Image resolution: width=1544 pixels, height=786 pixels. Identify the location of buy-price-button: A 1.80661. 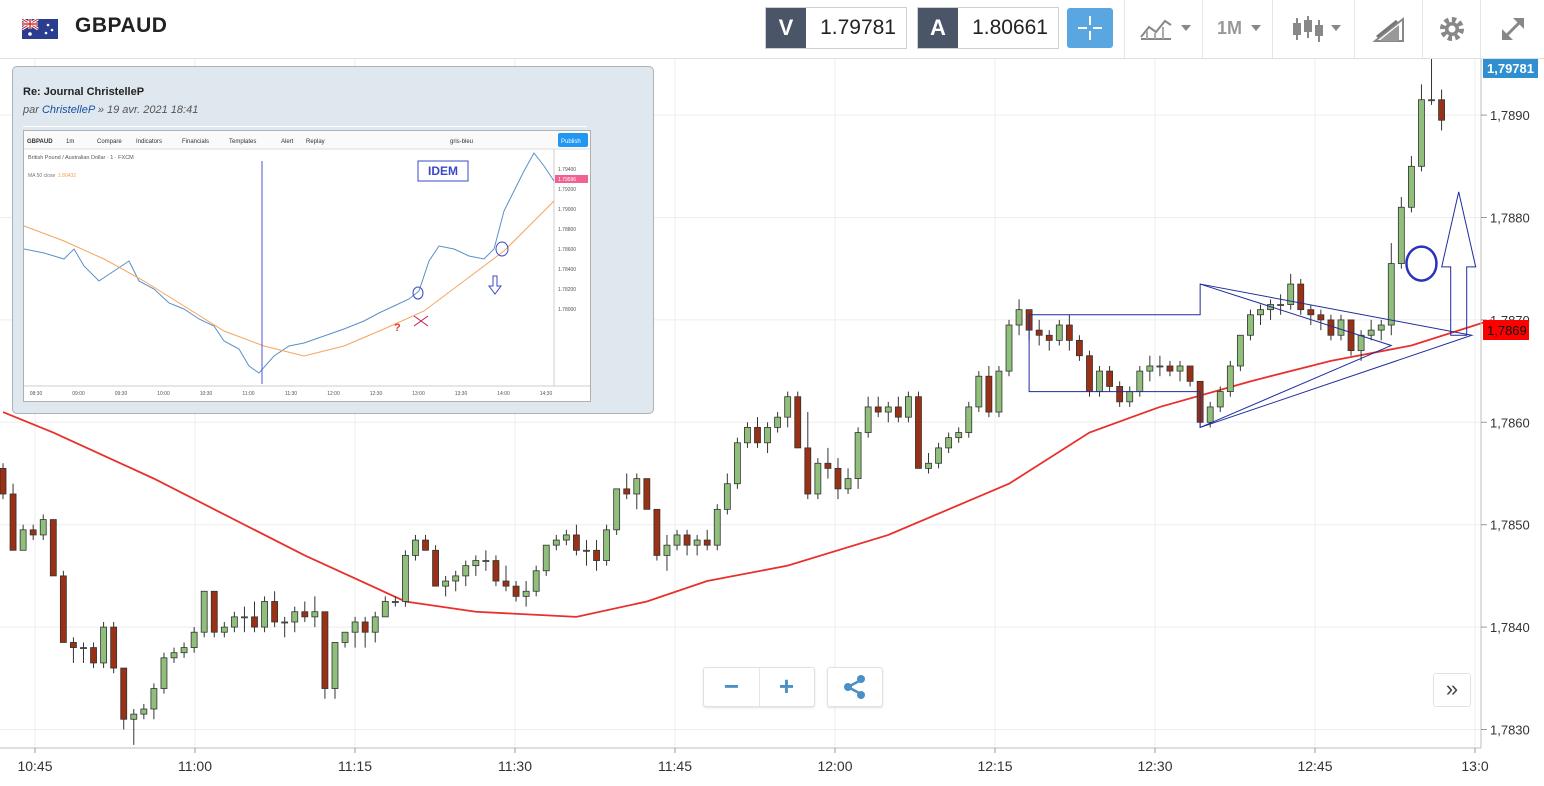
(988, 28).